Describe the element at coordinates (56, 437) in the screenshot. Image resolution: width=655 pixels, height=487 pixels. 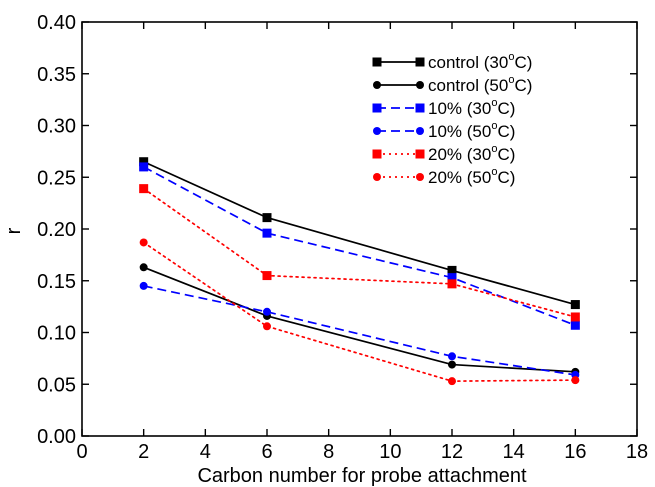
I see `y-tick-label: 0.00` at that location.